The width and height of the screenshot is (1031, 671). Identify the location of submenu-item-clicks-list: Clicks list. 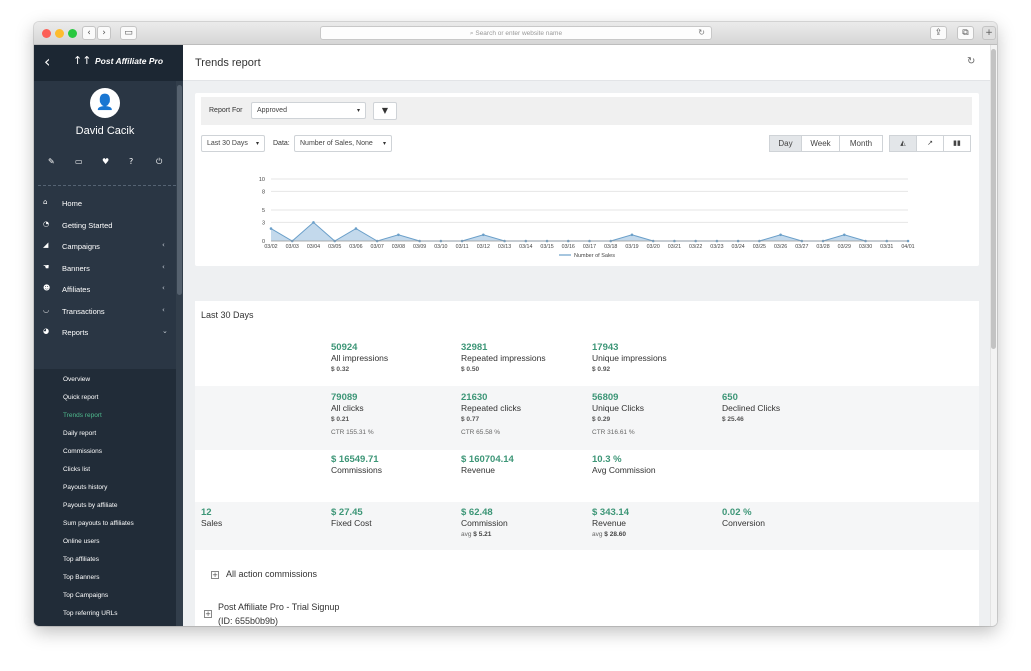
(77, 469).